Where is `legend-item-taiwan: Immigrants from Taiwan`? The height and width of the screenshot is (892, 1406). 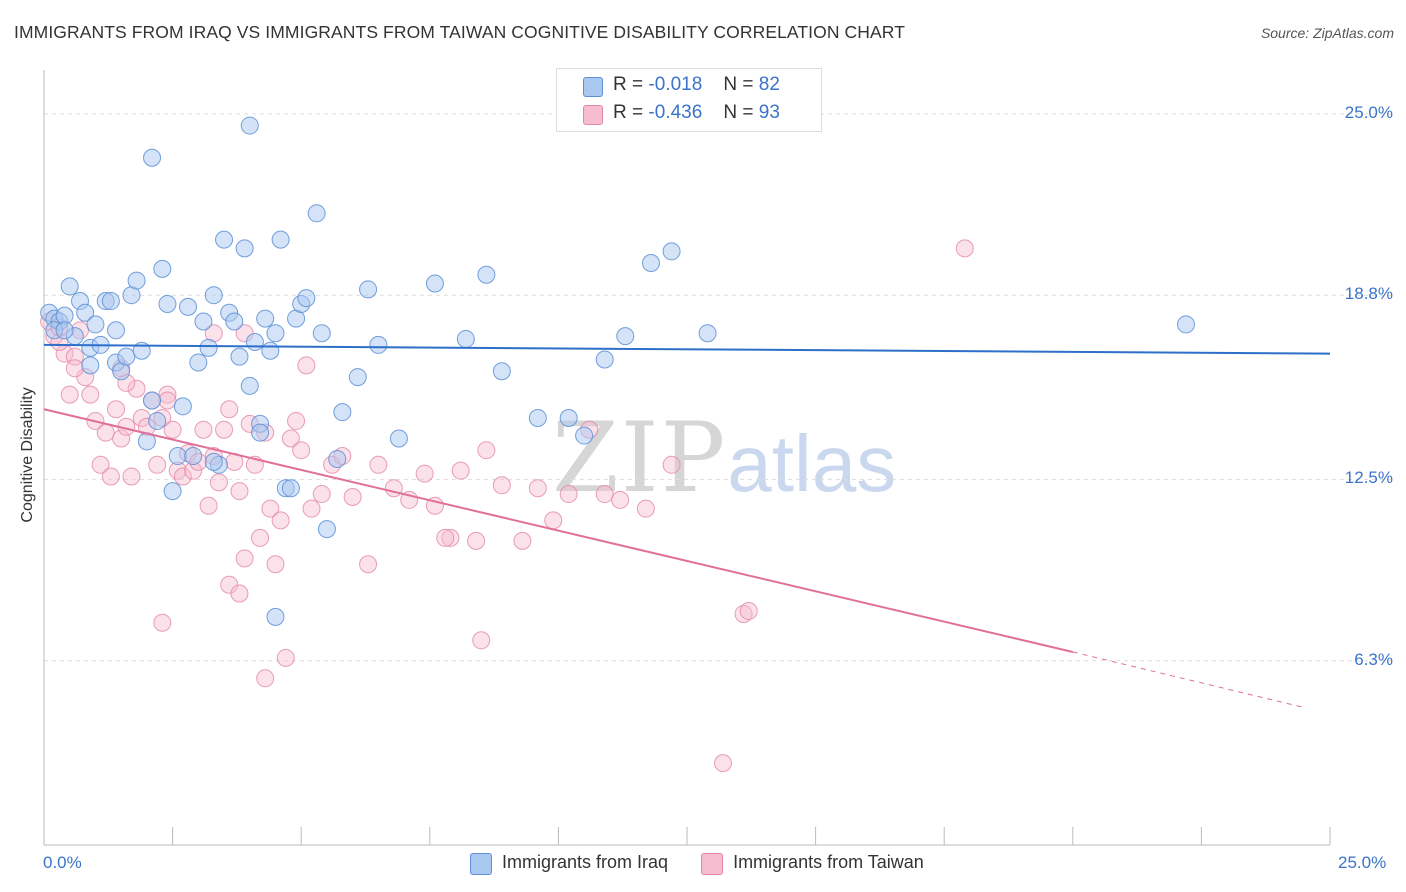
legend-item-taiwan: Immigrants from Taiwan is located at coordinates (812, 863).